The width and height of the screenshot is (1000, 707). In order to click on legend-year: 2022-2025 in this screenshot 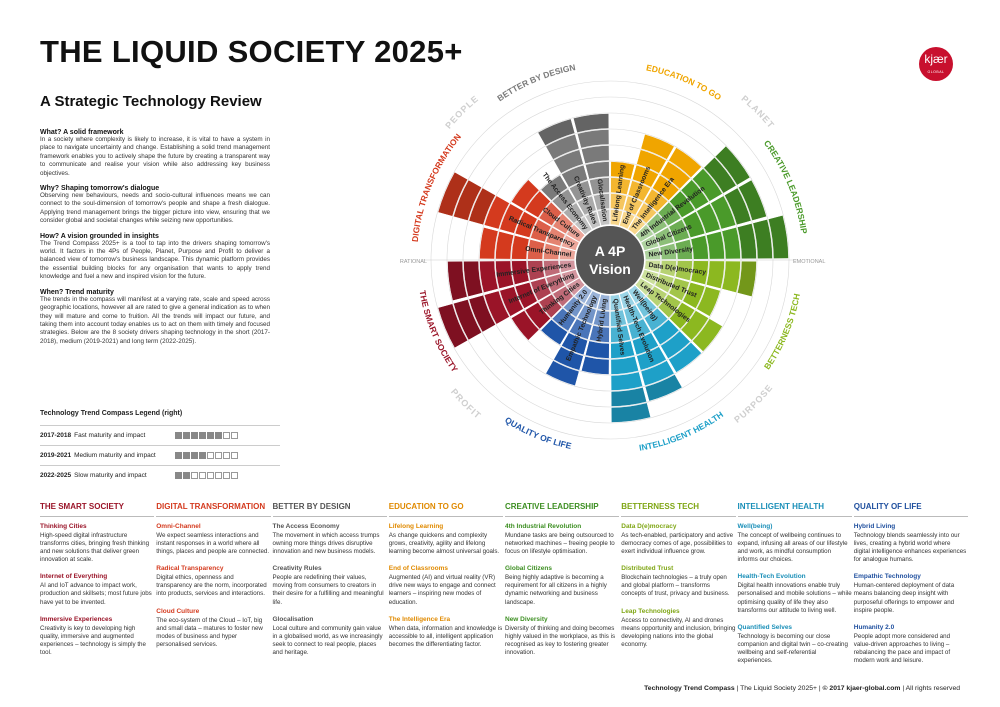, I will do `click(56, 475)`.